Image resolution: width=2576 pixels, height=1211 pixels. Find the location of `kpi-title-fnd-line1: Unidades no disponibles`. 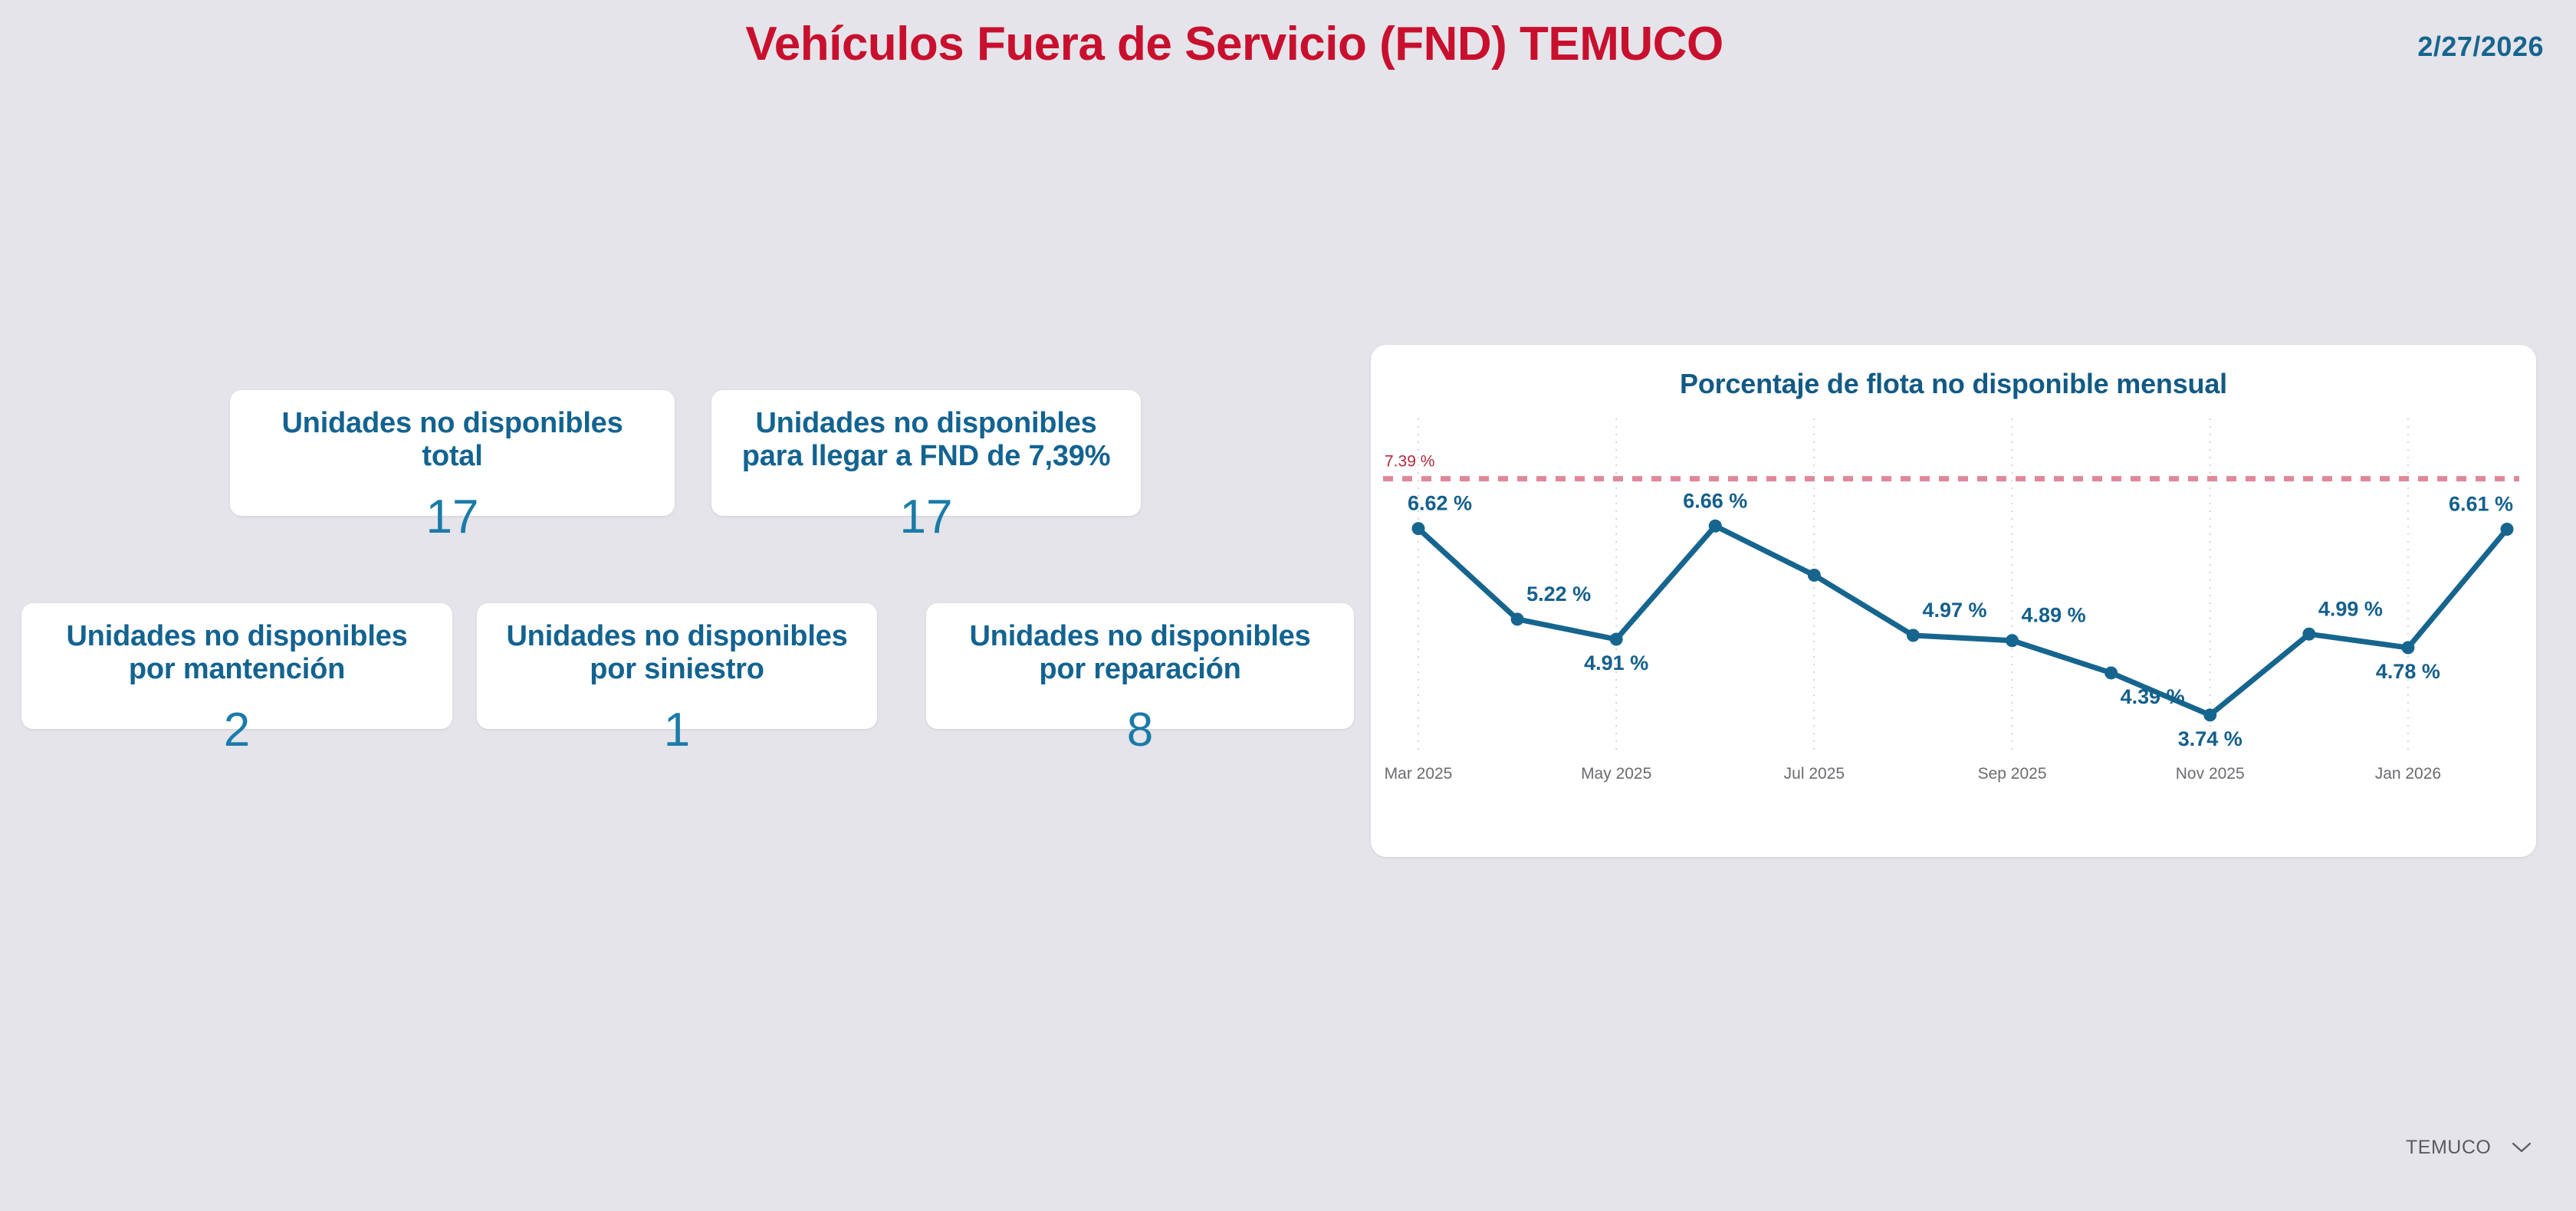

kpi-title-fnd-line1: Unidades no disponibles is located at coordinates (926, 423).